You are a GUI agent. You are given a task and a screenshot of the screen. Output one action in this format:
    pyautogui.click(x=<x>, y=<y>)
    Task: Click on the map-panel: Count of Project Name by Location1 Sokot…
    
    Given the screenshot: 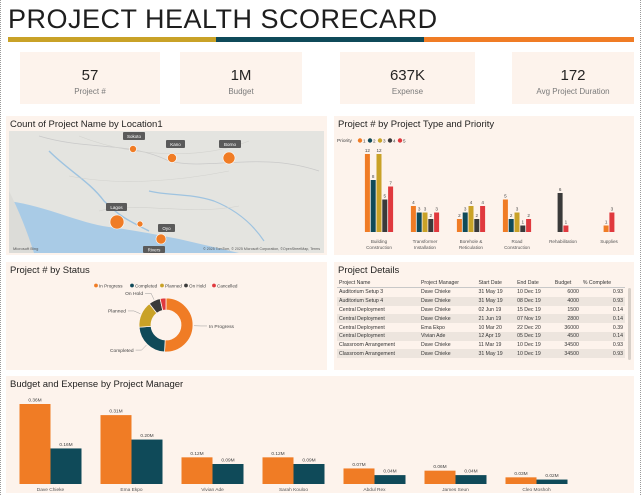 What is the action you would take?
    pyautogui.click(x=166, y=185)
    